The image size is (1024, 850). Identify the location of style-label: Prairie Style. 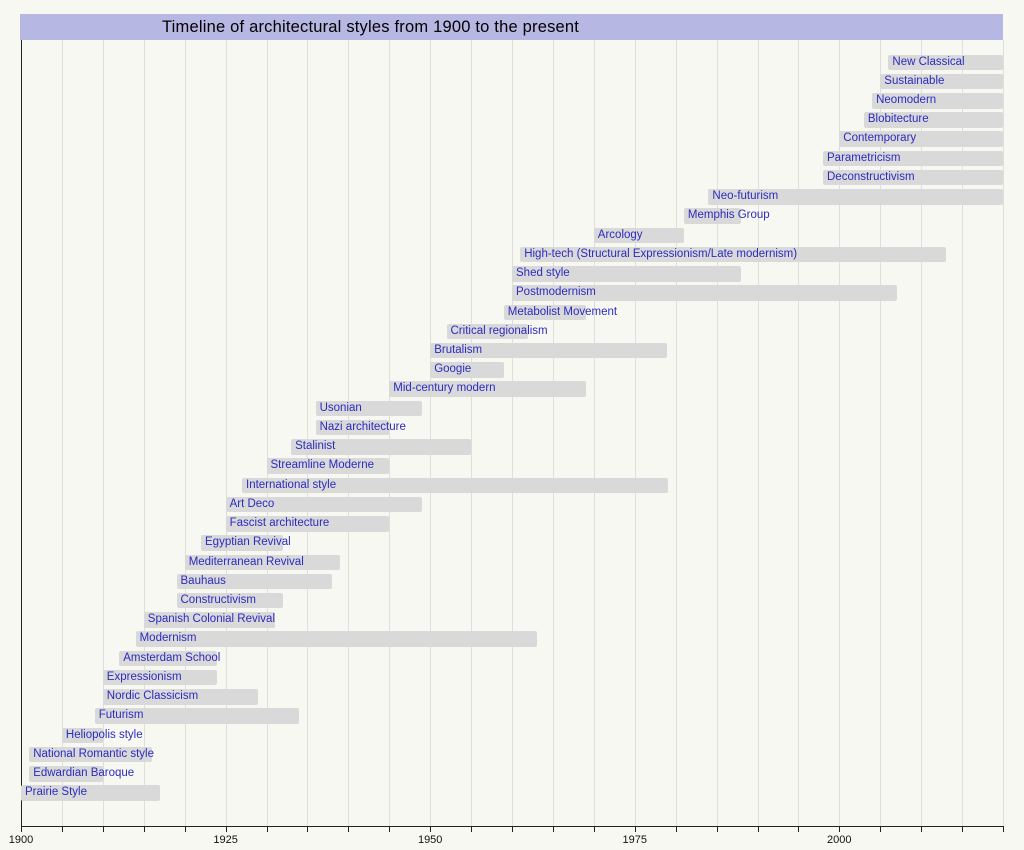
(56, 792).